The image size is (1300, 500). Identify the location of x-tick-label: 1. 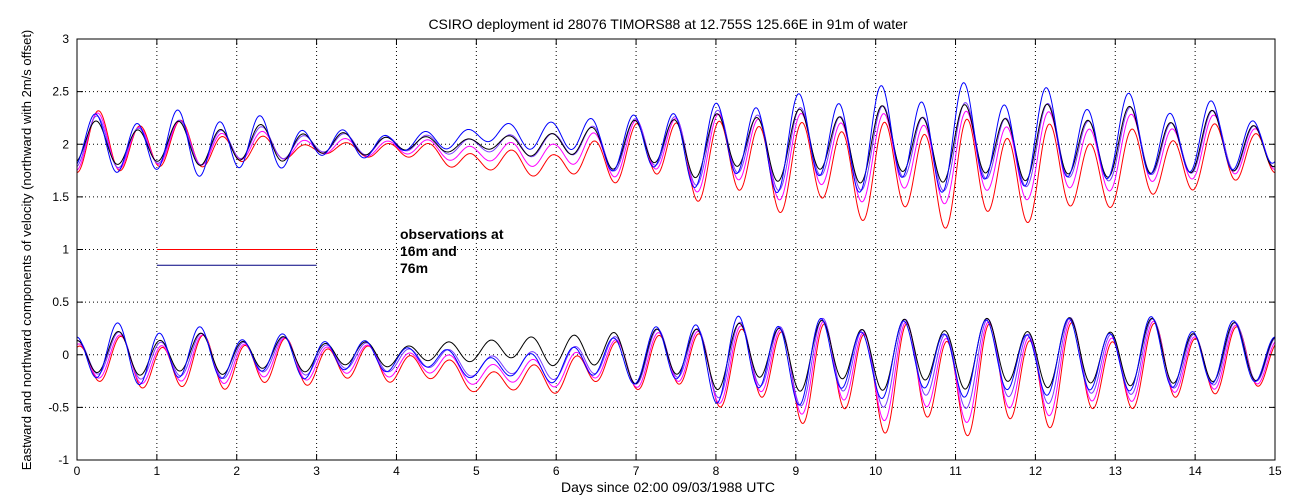
(157, 471).